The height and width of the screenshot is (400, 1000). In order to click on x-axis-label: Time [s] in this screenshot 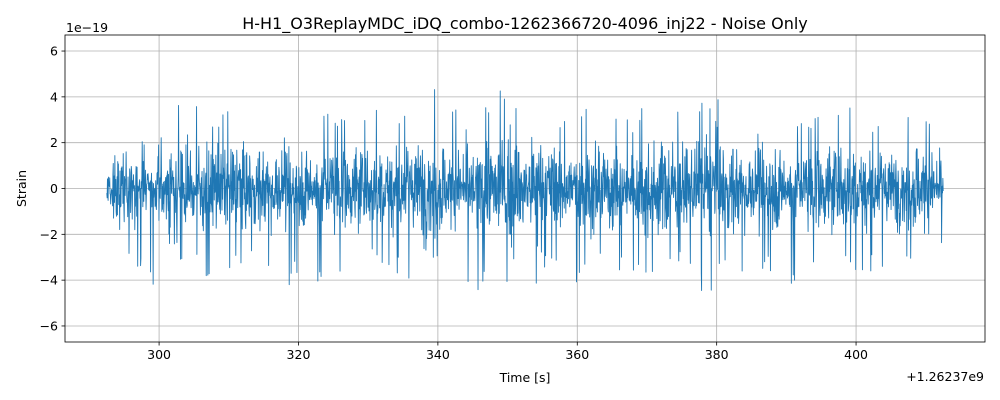, I will do `click(525, 377)`.